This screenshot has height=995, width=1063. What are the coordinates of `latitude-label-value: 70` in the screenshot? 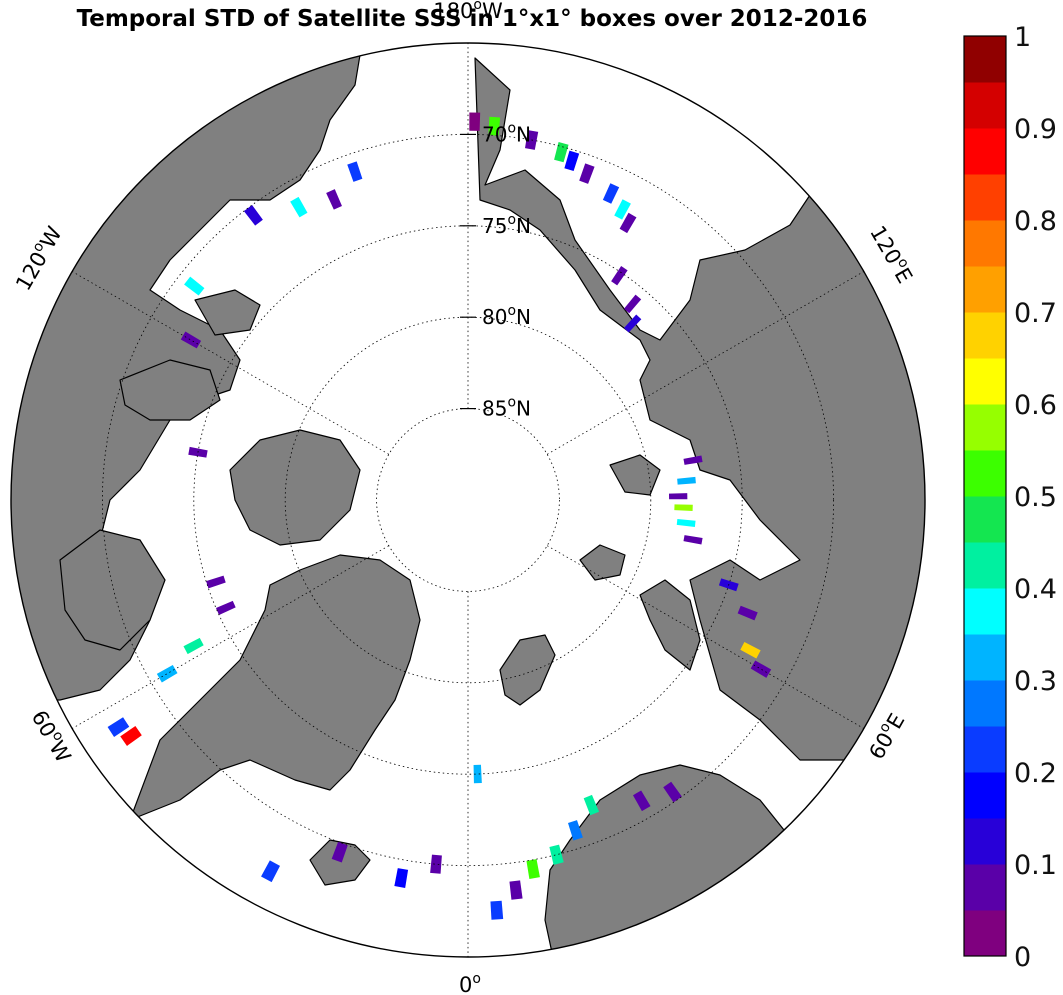 It's located at (494, 134).